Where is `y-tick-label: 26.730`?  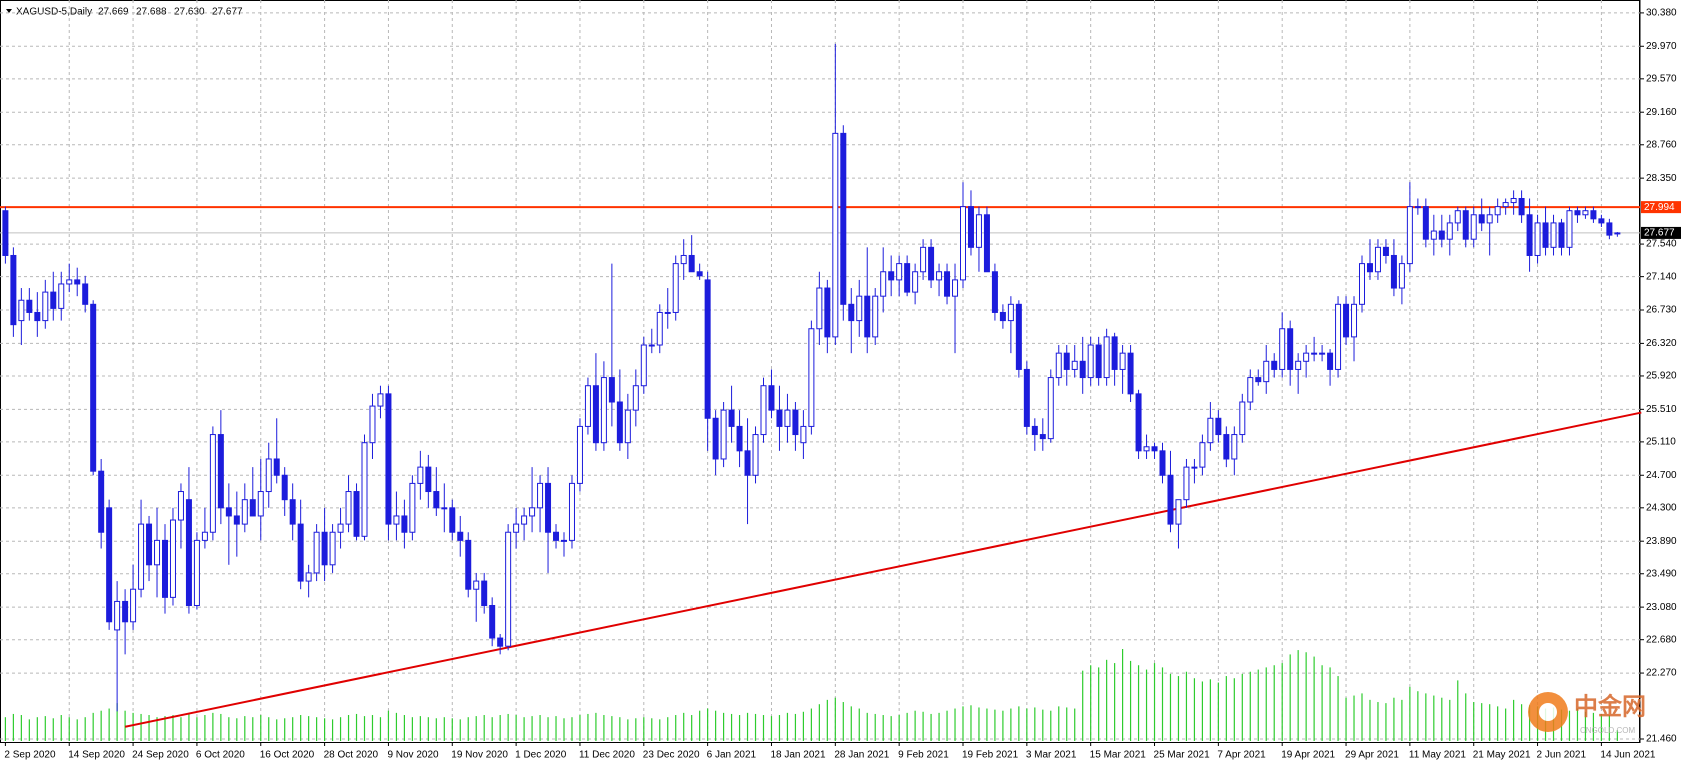
y-tick-label: 26.730 is located at coordinates (1661, 310).